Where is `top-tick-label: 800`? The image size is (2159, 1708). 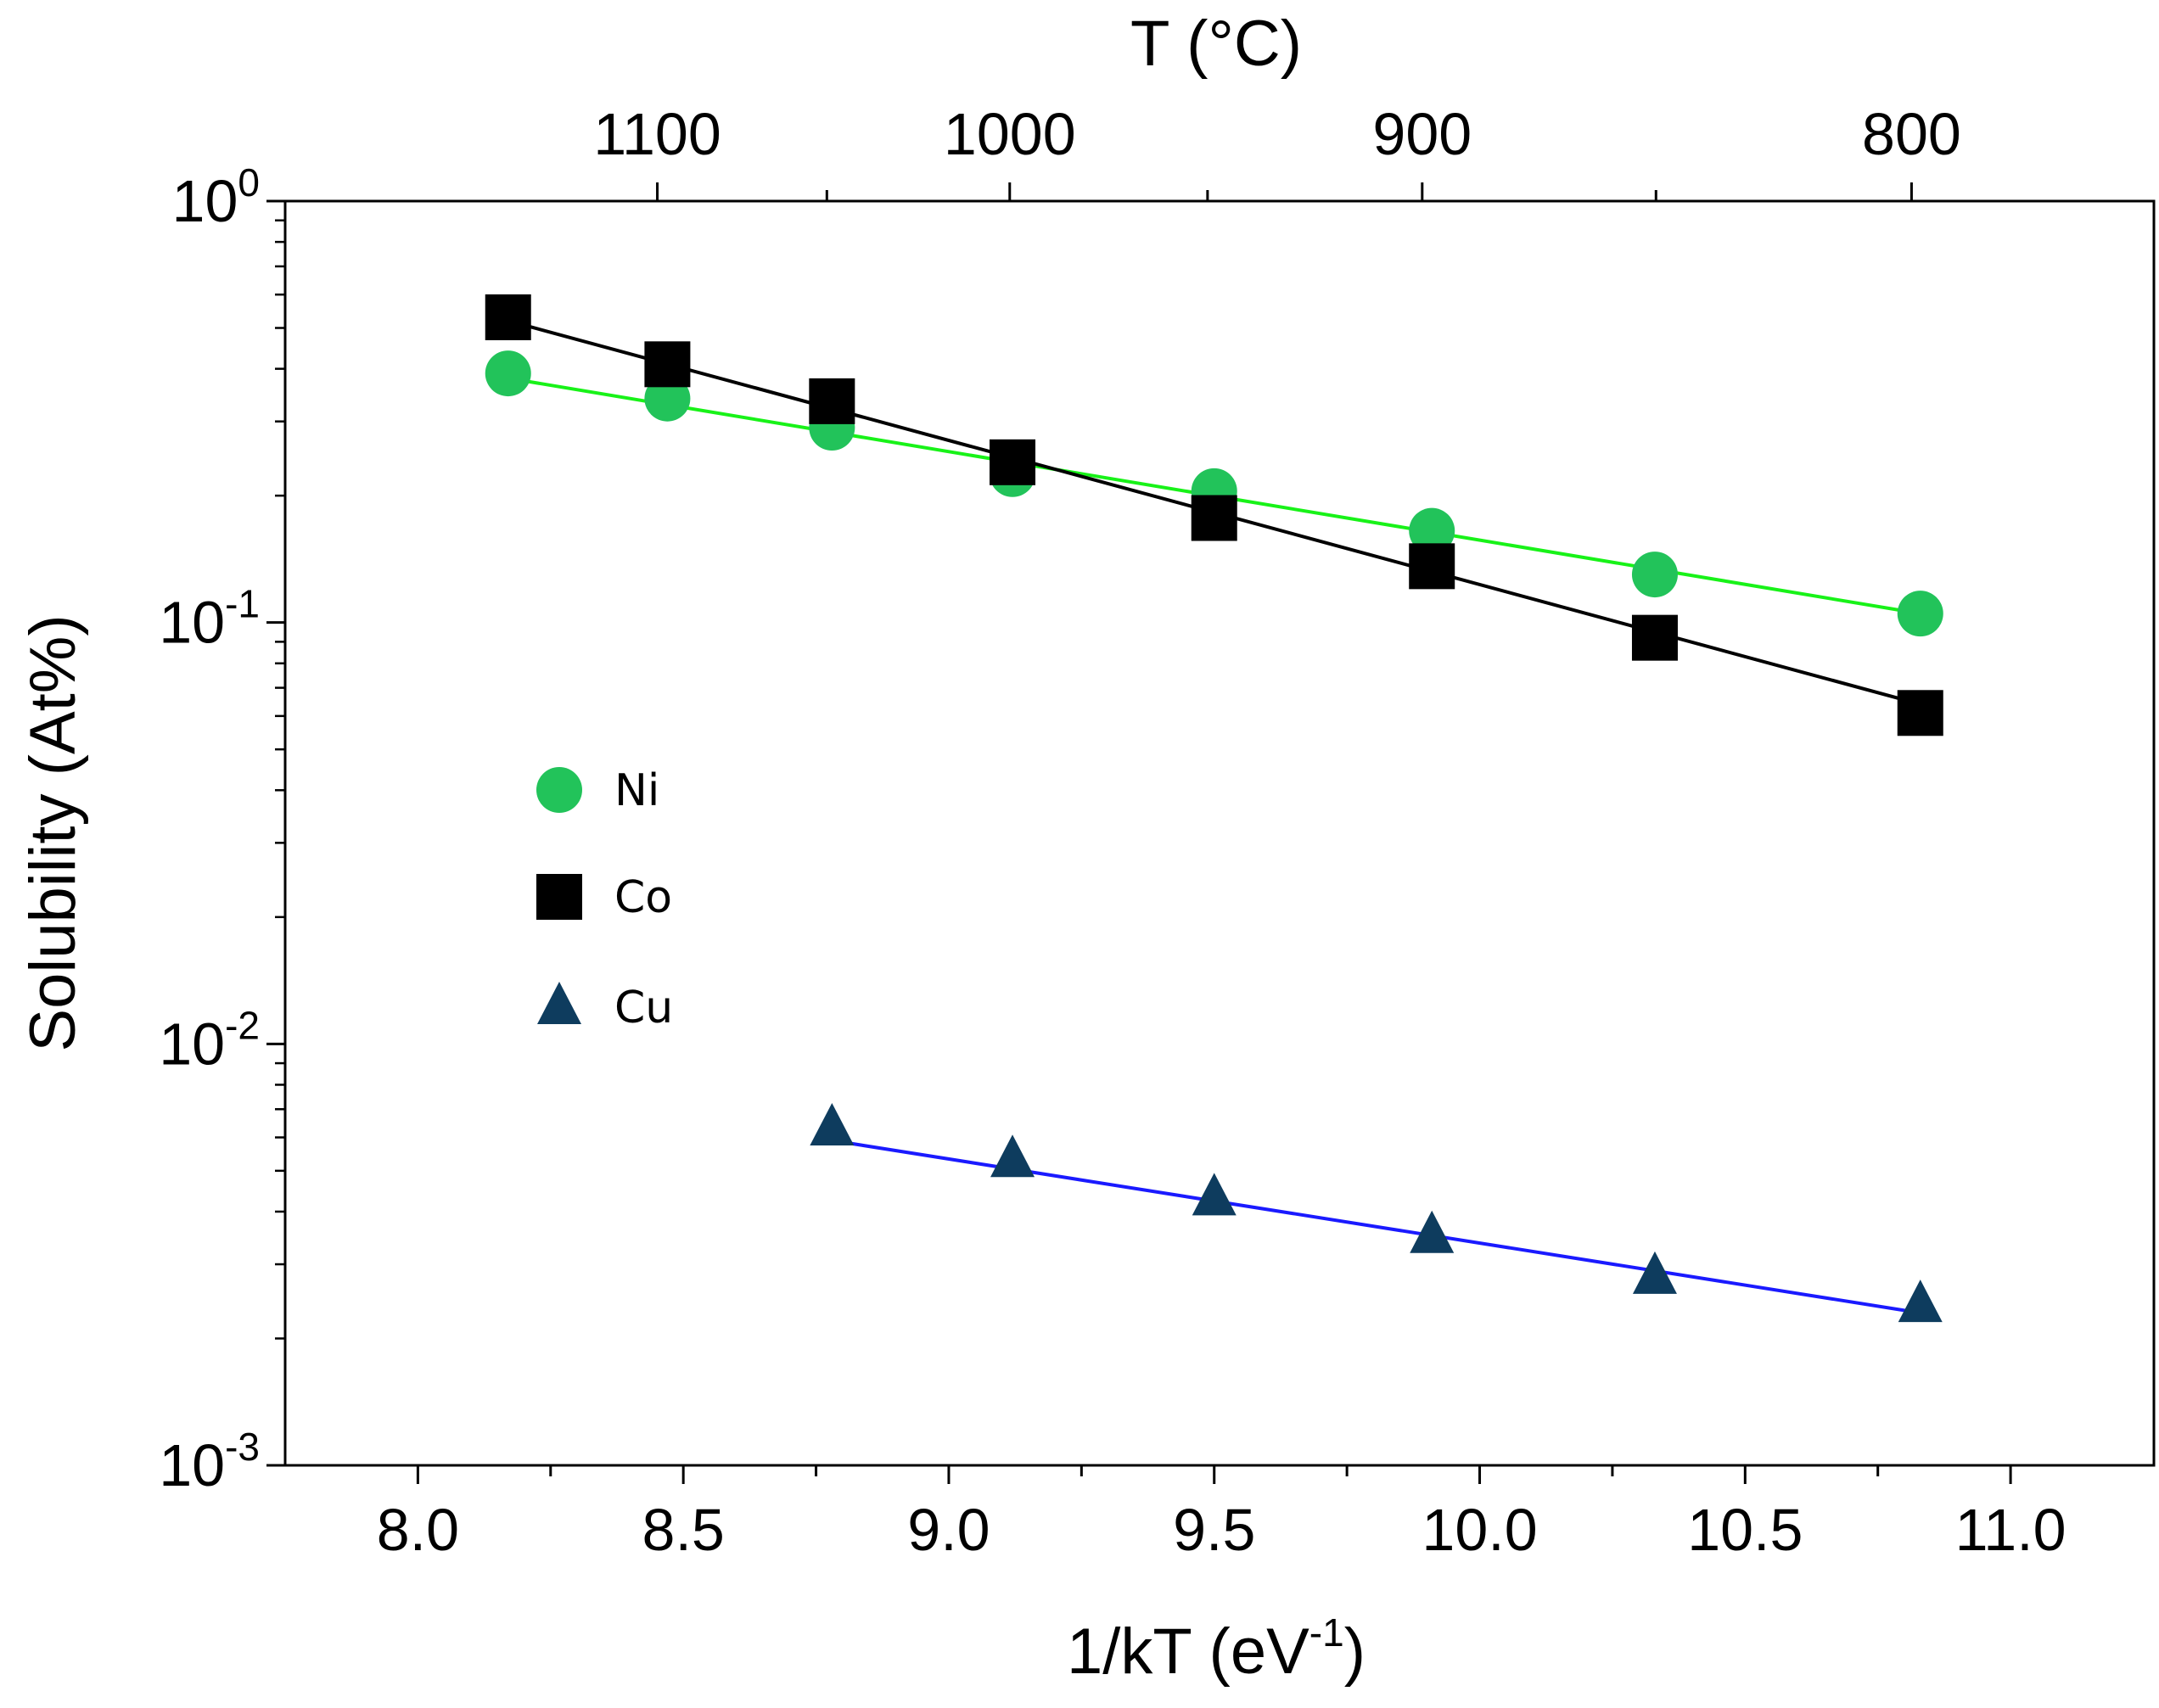 top-tick-label: 800 is located at coordinates (1911, 134).